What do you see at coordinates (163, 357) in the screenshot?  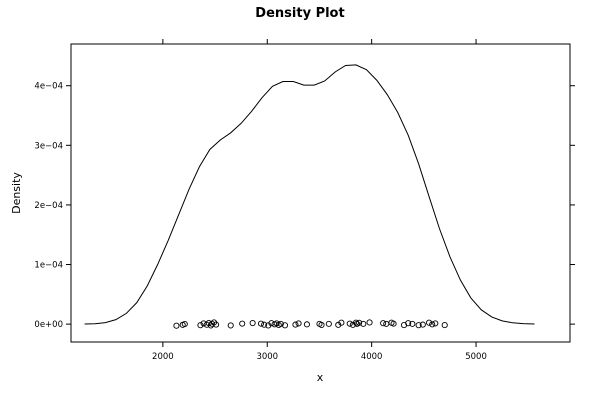 I see `x-tick-label: 2000` at bounding box center [163, 357].